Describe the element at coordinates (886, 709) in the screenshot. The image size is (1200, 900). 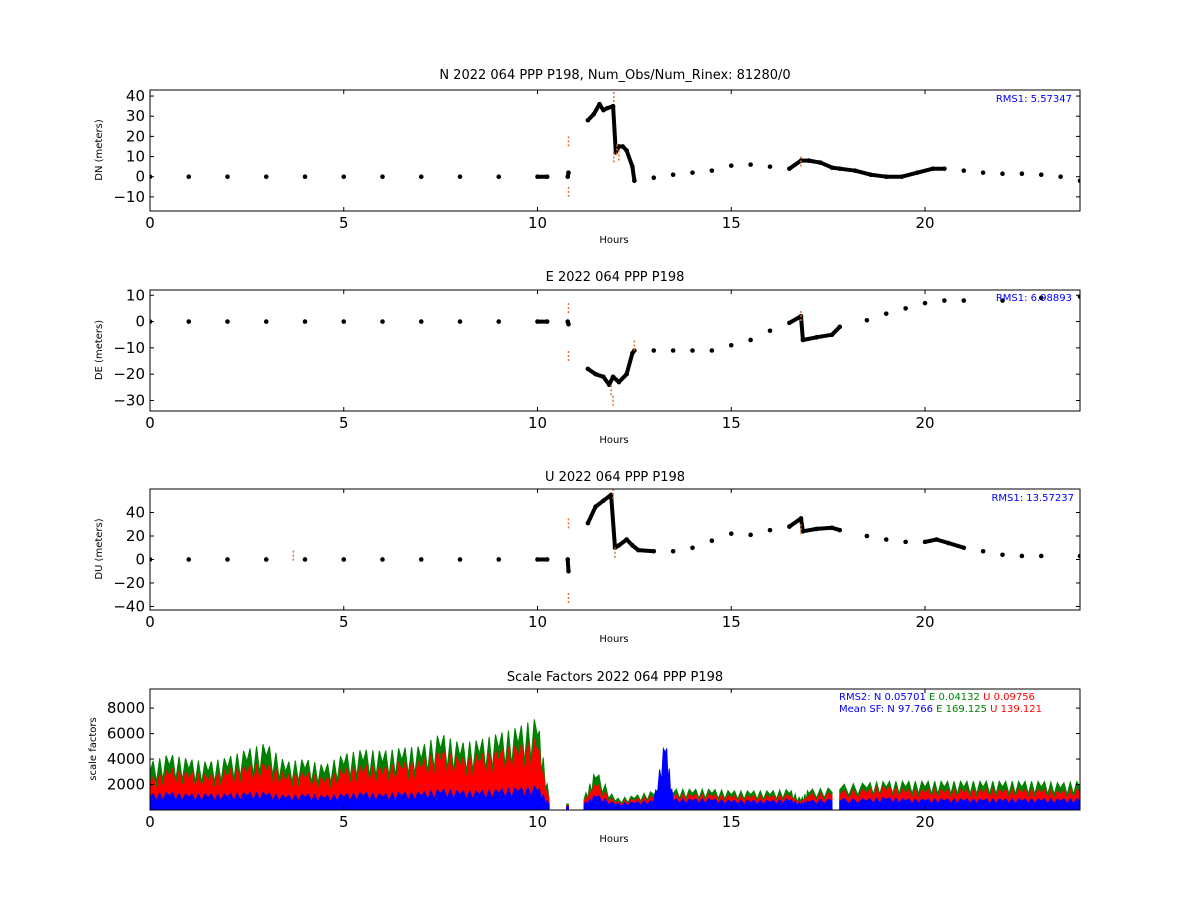
I see `legend-entry: Mean SF: N 97.766` at that location.